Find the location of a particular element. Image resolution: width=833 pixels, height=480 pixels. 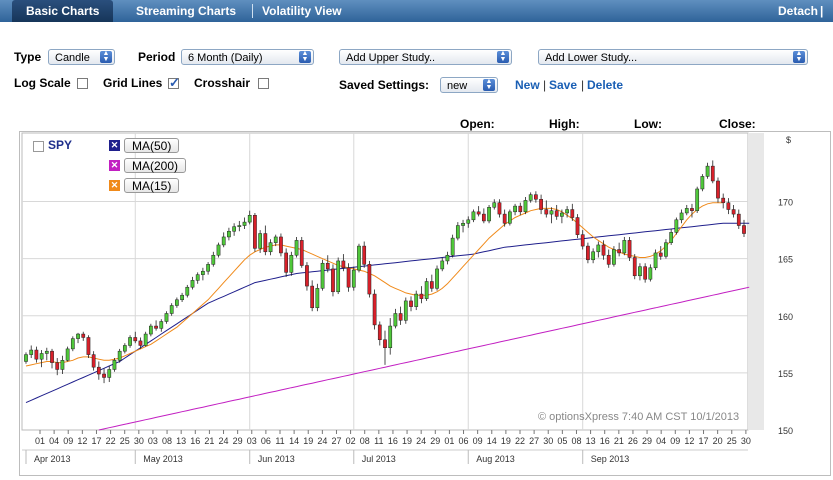

x-tick-label: 17 is located at coordinates (704, 441).